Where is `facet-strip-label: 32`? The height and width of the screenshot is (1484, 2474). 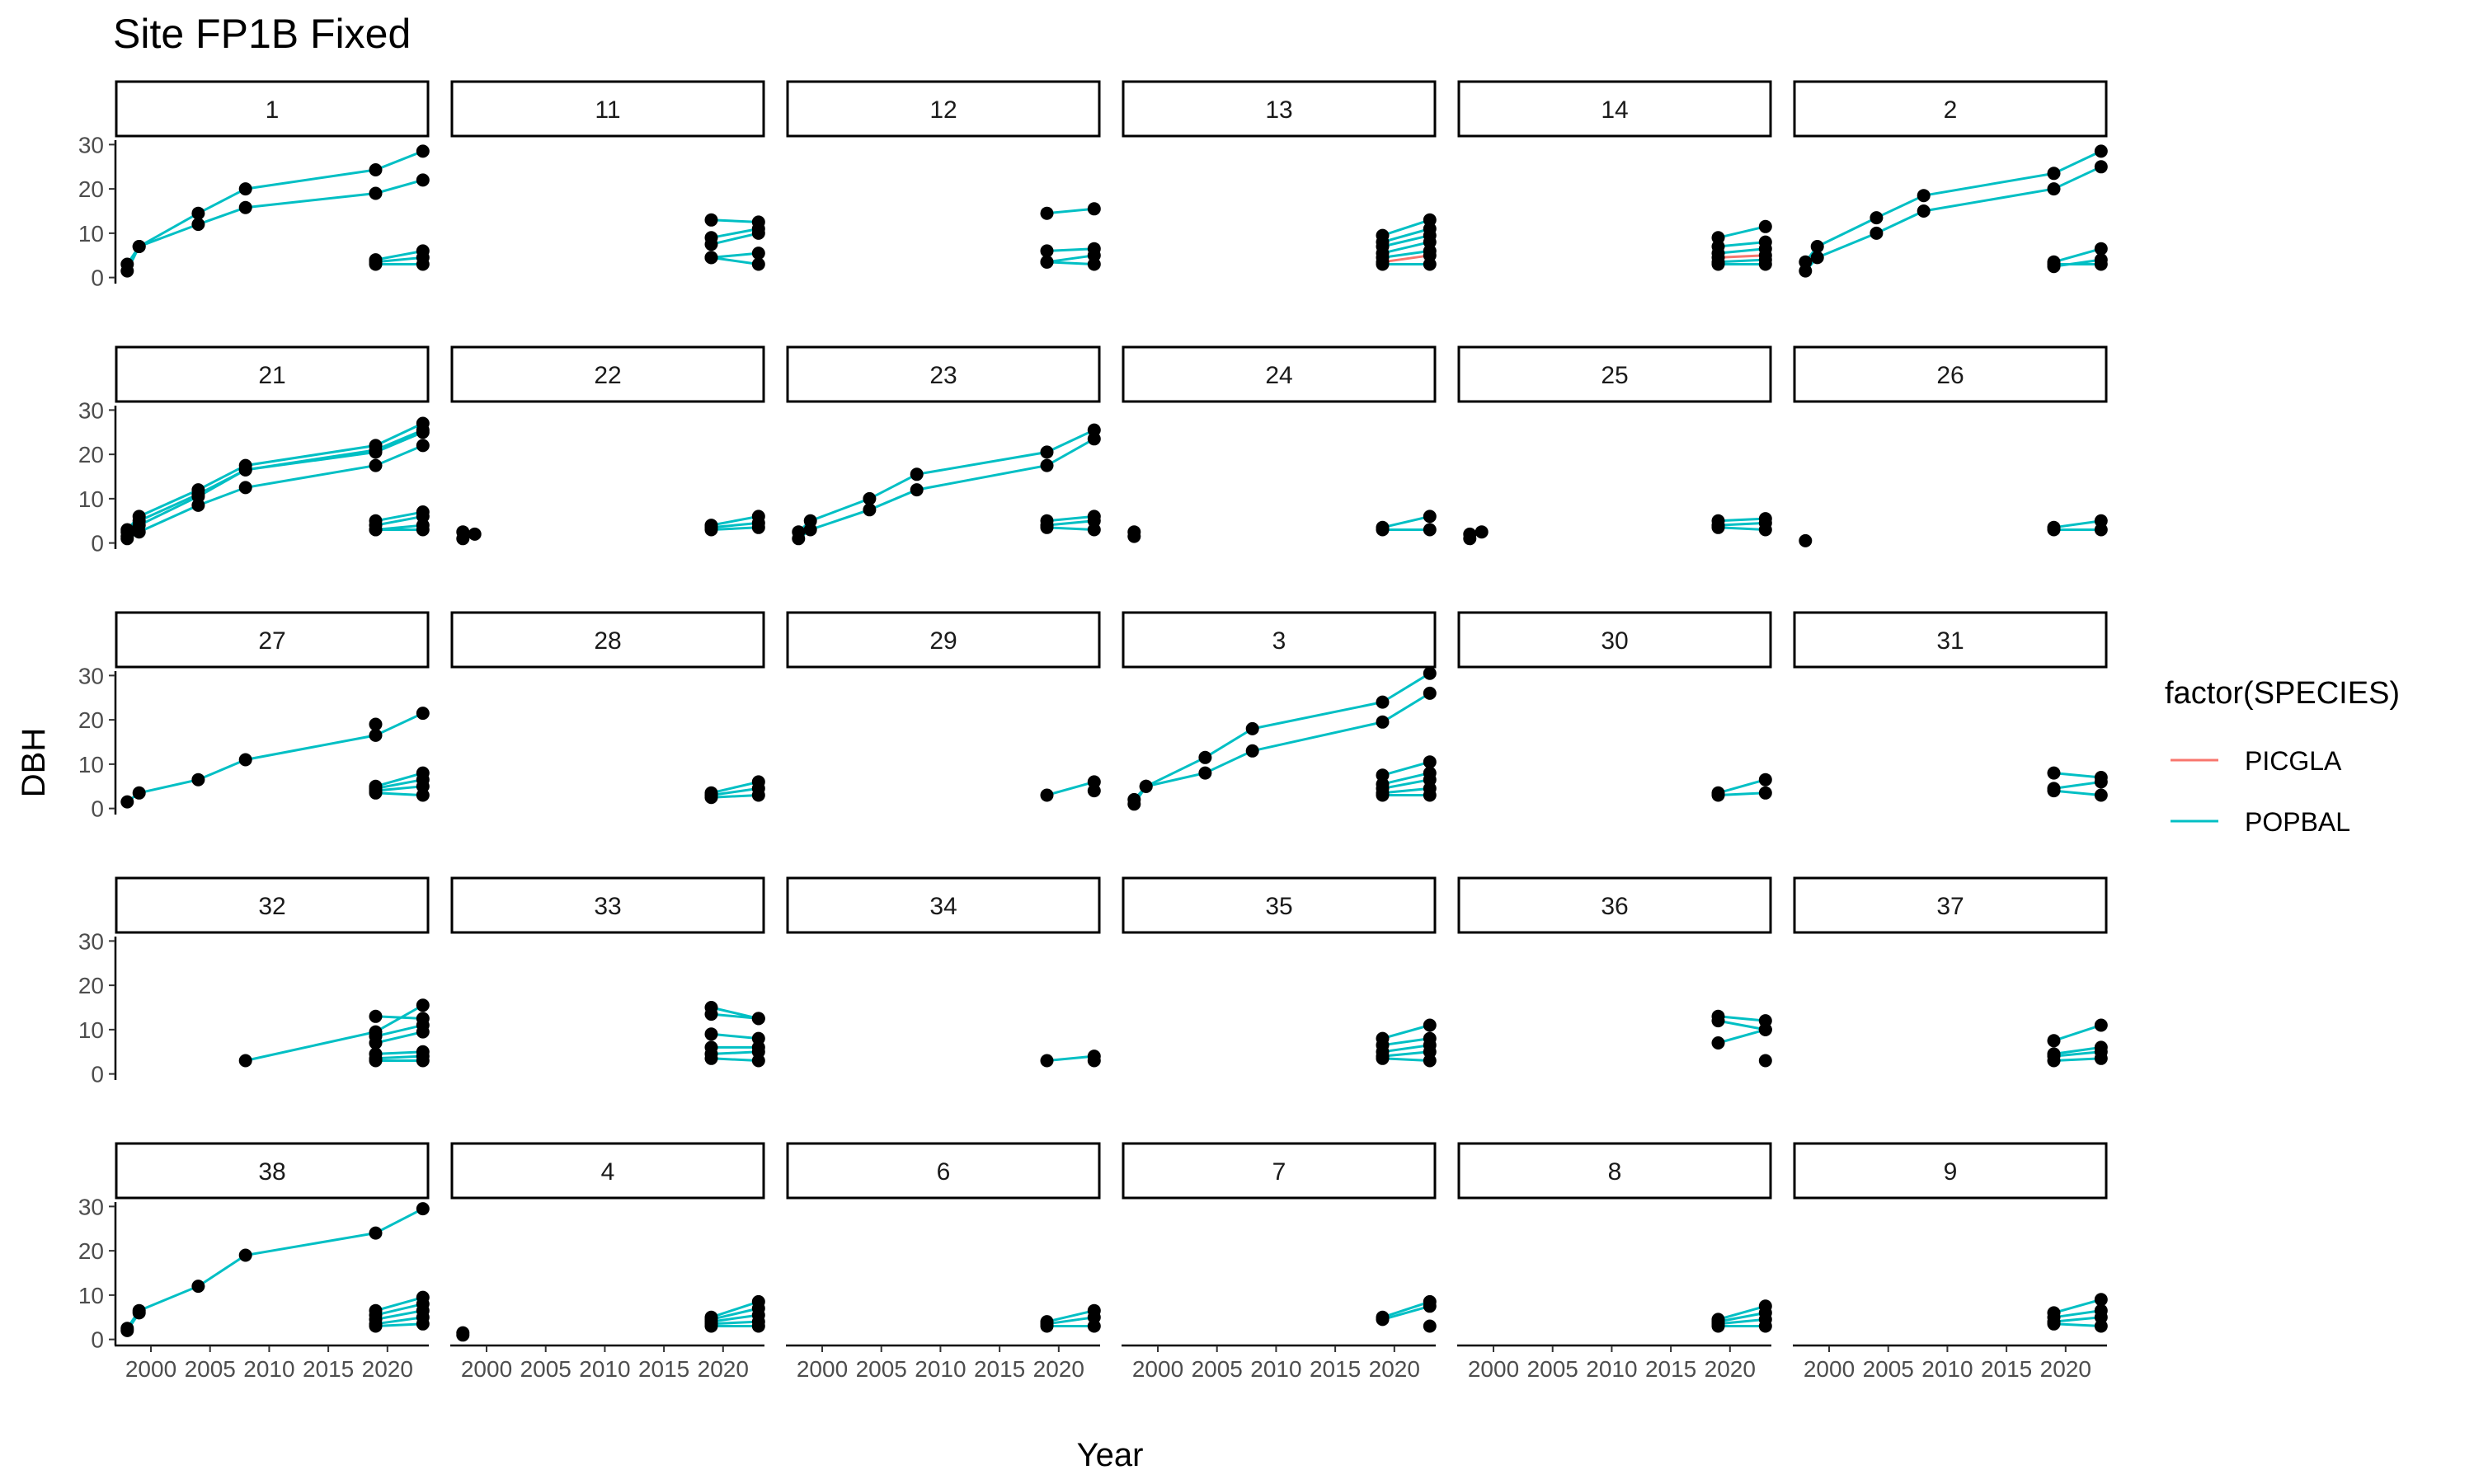 facet-strip-label: 32 is located at coordinates (271, 906).